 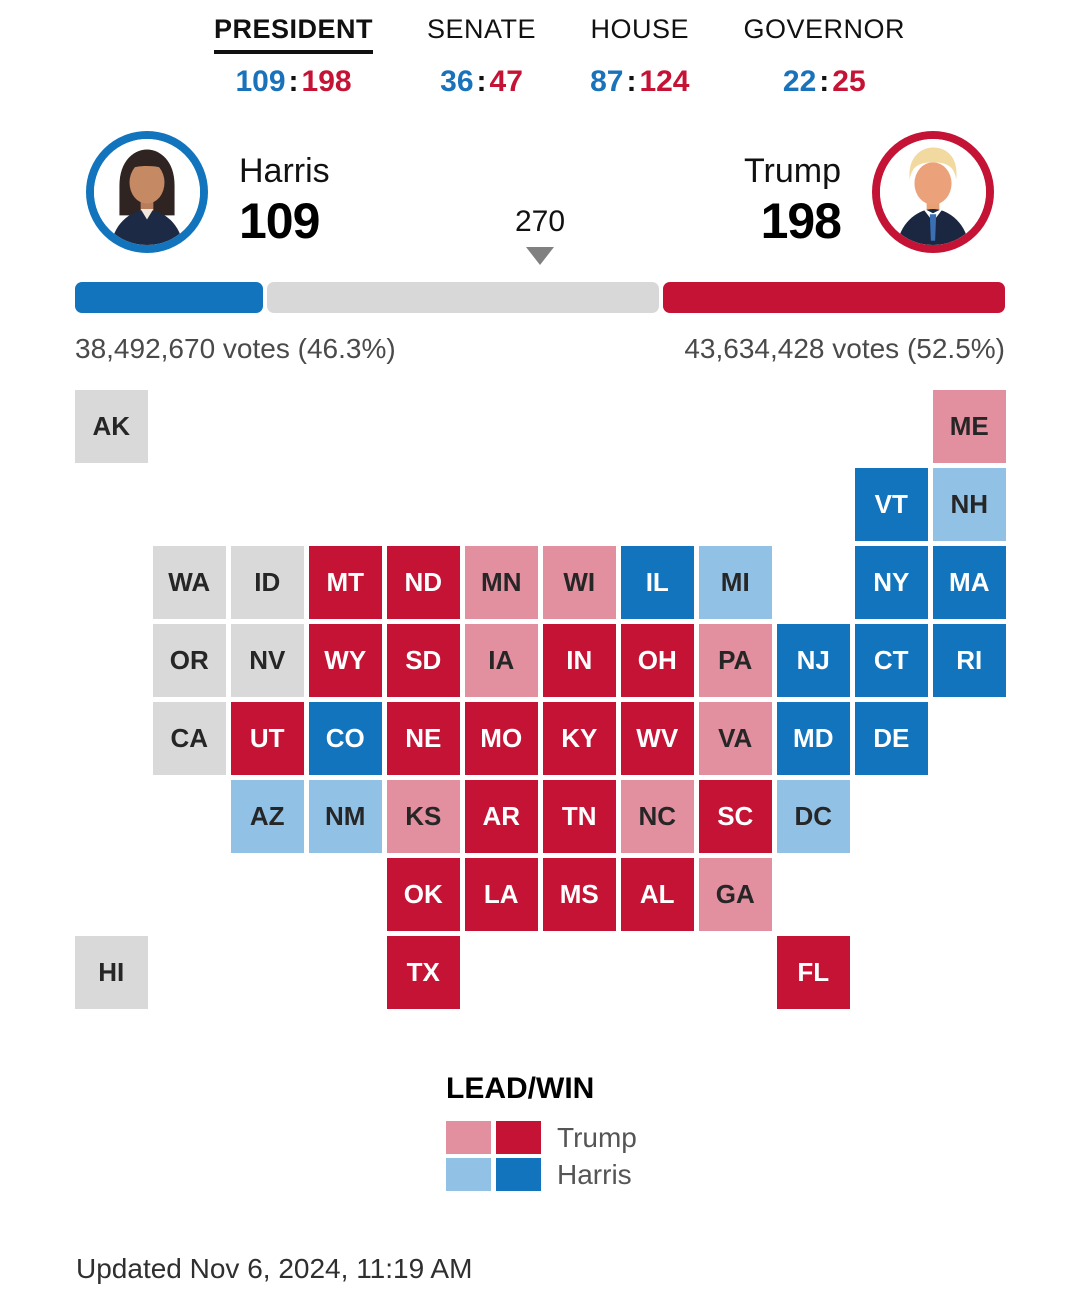 I want to click on harris-lead-swatch, so click(x=468, y=1174).